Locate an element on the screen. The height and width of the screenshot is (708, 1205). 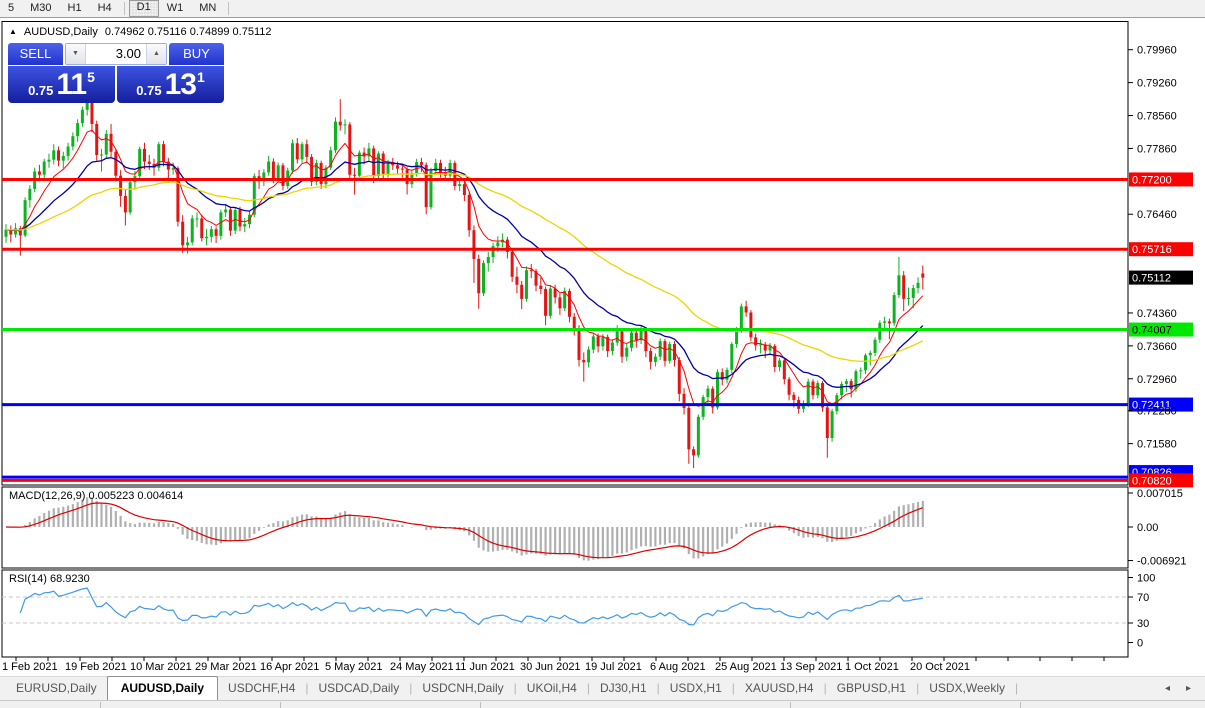
date-label: 19 Jul 2021 is located at coordinates (613, 667).